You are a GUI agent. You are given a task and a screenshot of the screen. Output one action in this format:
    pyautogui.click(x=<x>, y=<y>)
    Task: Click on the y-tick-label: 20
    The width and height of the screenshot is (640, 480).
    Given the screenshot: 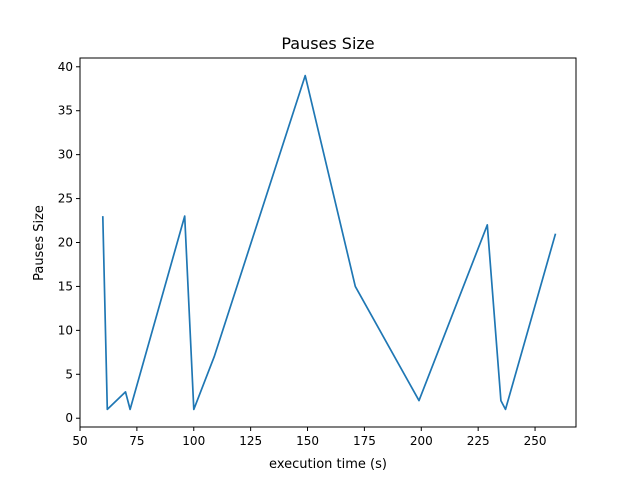 What is the action you would take?
    pyautogui.click(x=65, y=243)
    